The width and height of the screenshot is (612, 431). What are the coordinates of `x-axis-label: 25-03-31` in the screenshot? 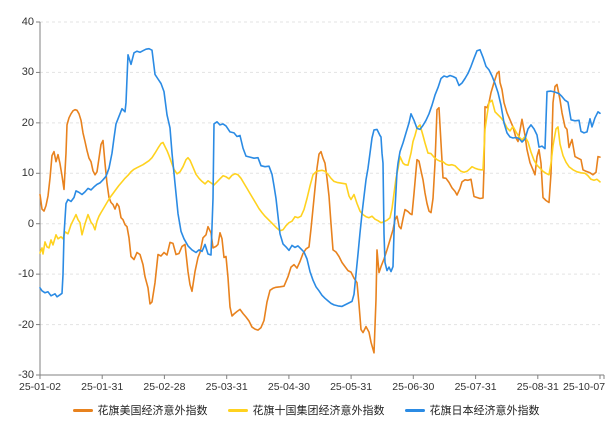 It's located at (226, 387).